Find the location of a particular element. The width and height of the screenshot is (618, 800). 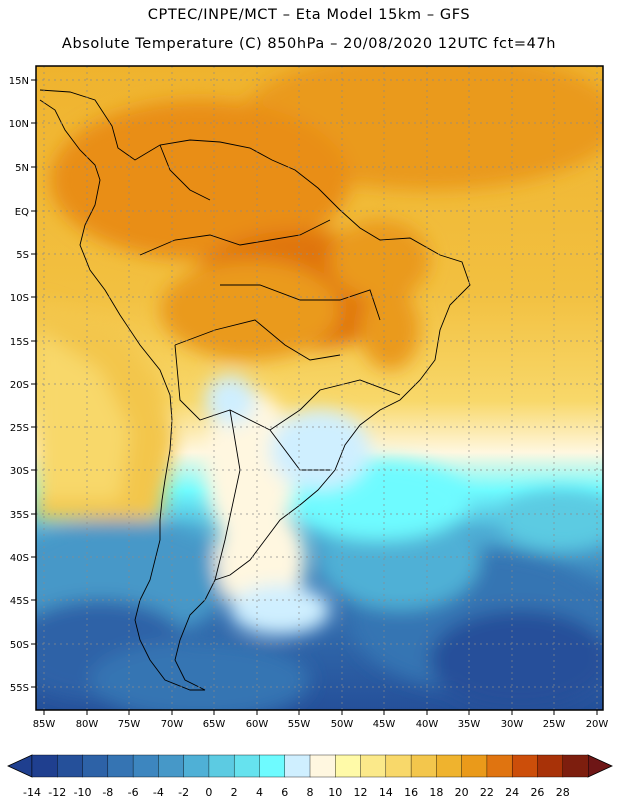

lon-label: 50W is located at coordinates (342, 724).